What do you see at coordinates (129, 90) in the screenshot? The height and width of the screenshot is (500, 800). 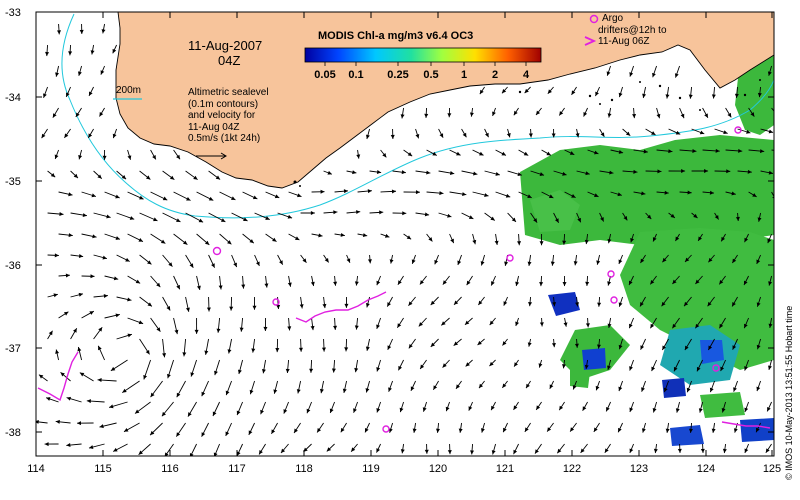 I see `isobath-legend-label: 200m` at bounding box center [129, 90].